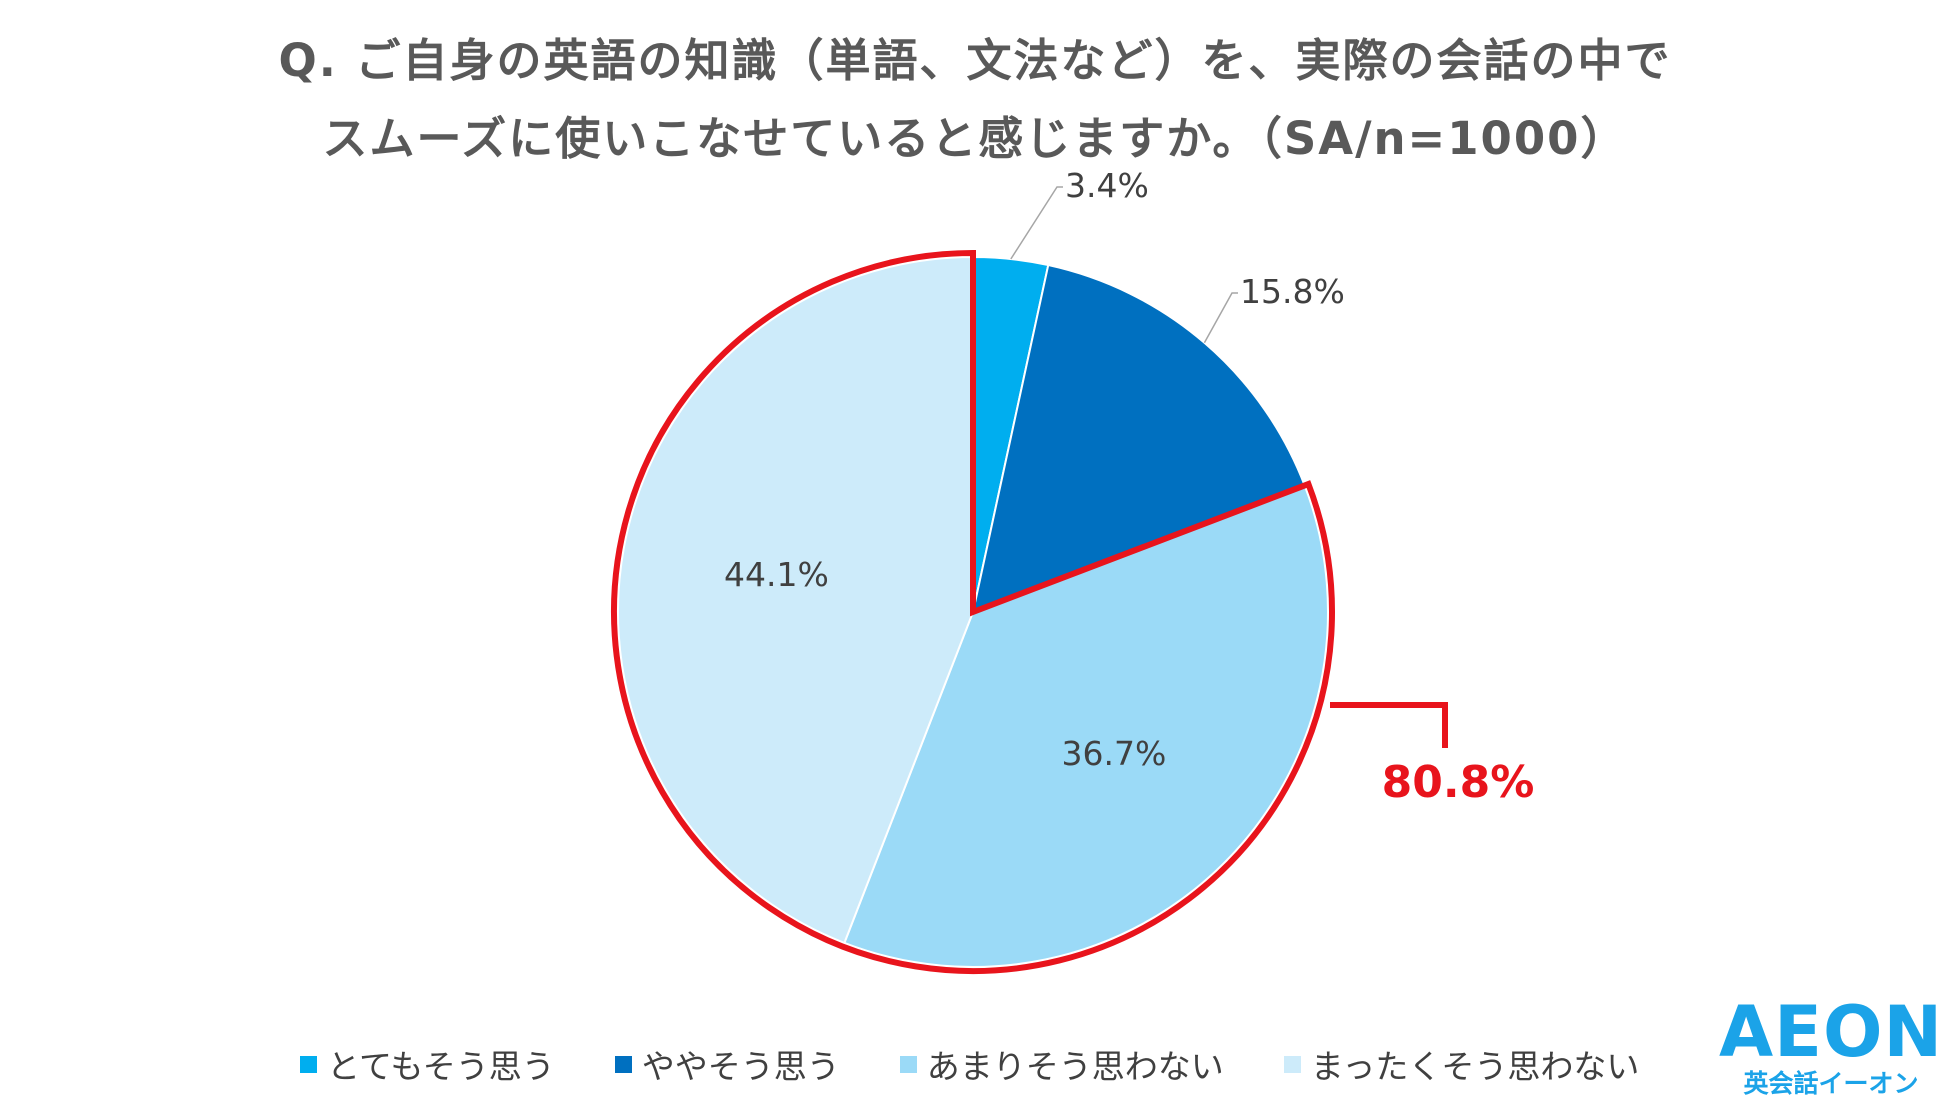 Image resolution: width=1950 pixels, height=1101 pixels. What do you see at coordinates (740, 1066) in the screenshot?
I see `legend-label-2: ややそう思う` at bounding box center [740, 1066].